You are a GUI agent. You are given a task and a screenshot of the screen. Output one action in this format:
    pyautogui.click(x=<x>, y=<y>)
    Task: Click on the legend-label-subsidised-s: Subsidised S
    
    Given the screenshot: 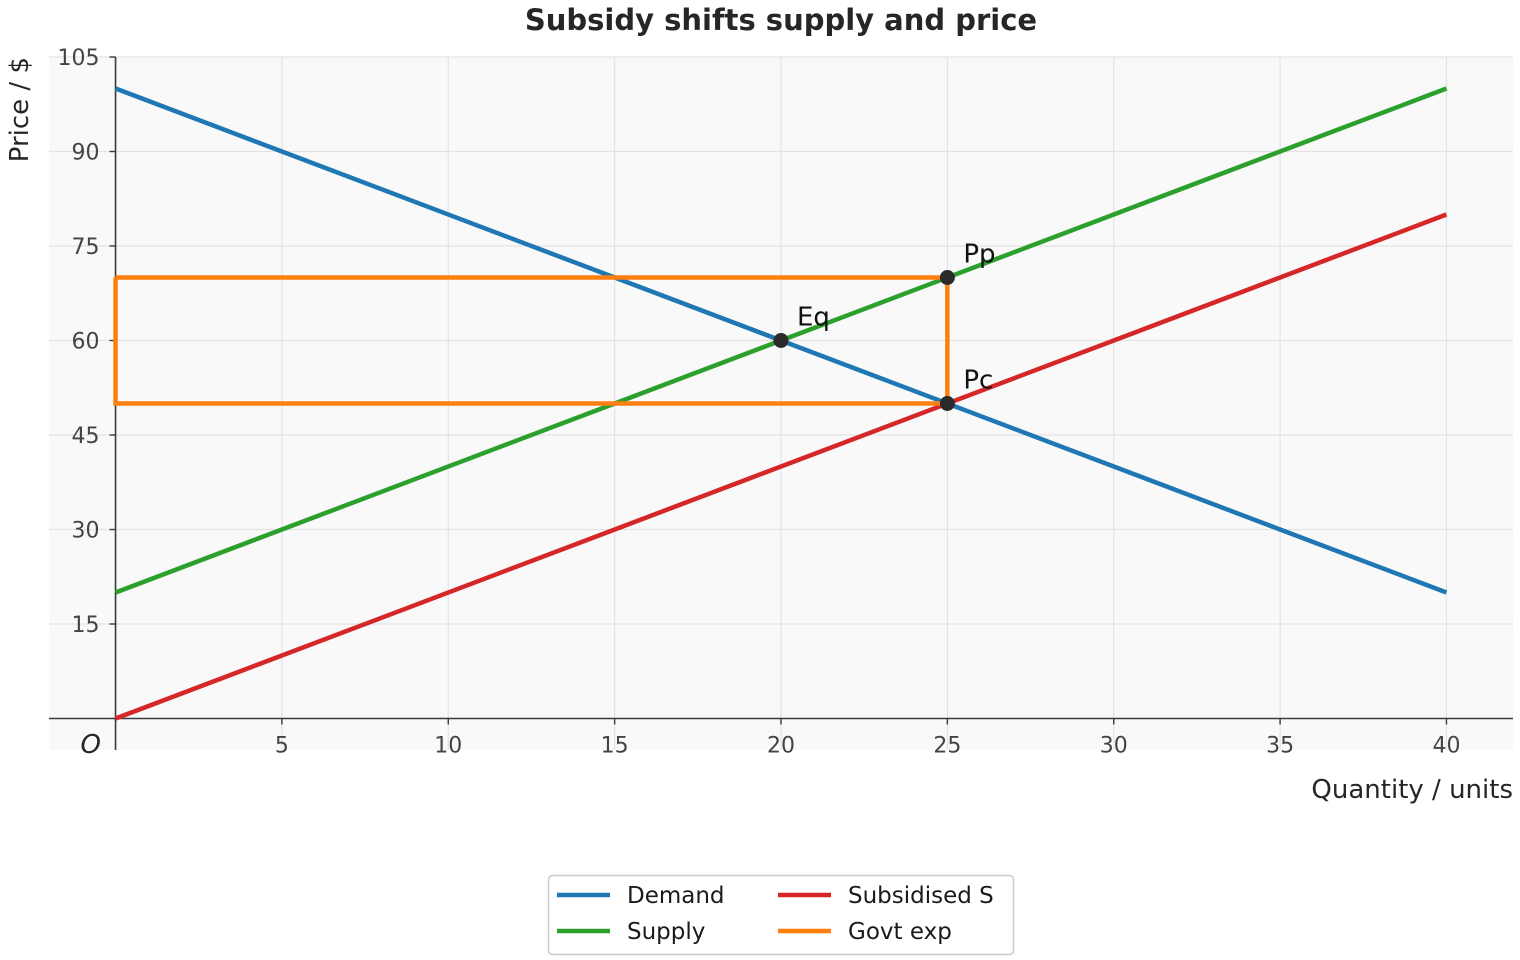 What is the action you would take?
    pyautogui.click(x=921, y=896)
    